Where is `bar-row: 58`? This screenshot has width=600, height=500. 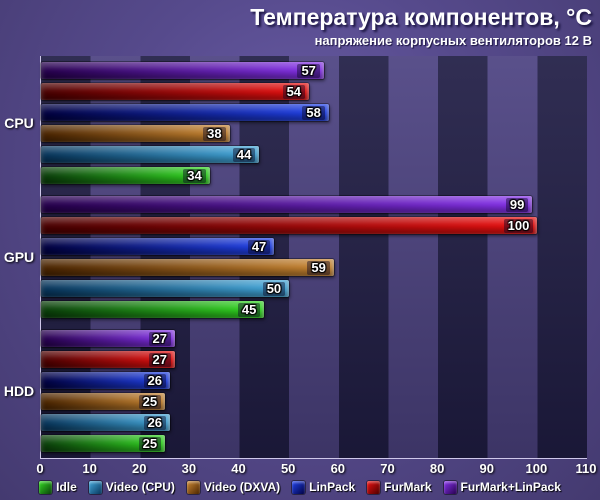 bar-row: 58 is located at coordinates (314, 112).